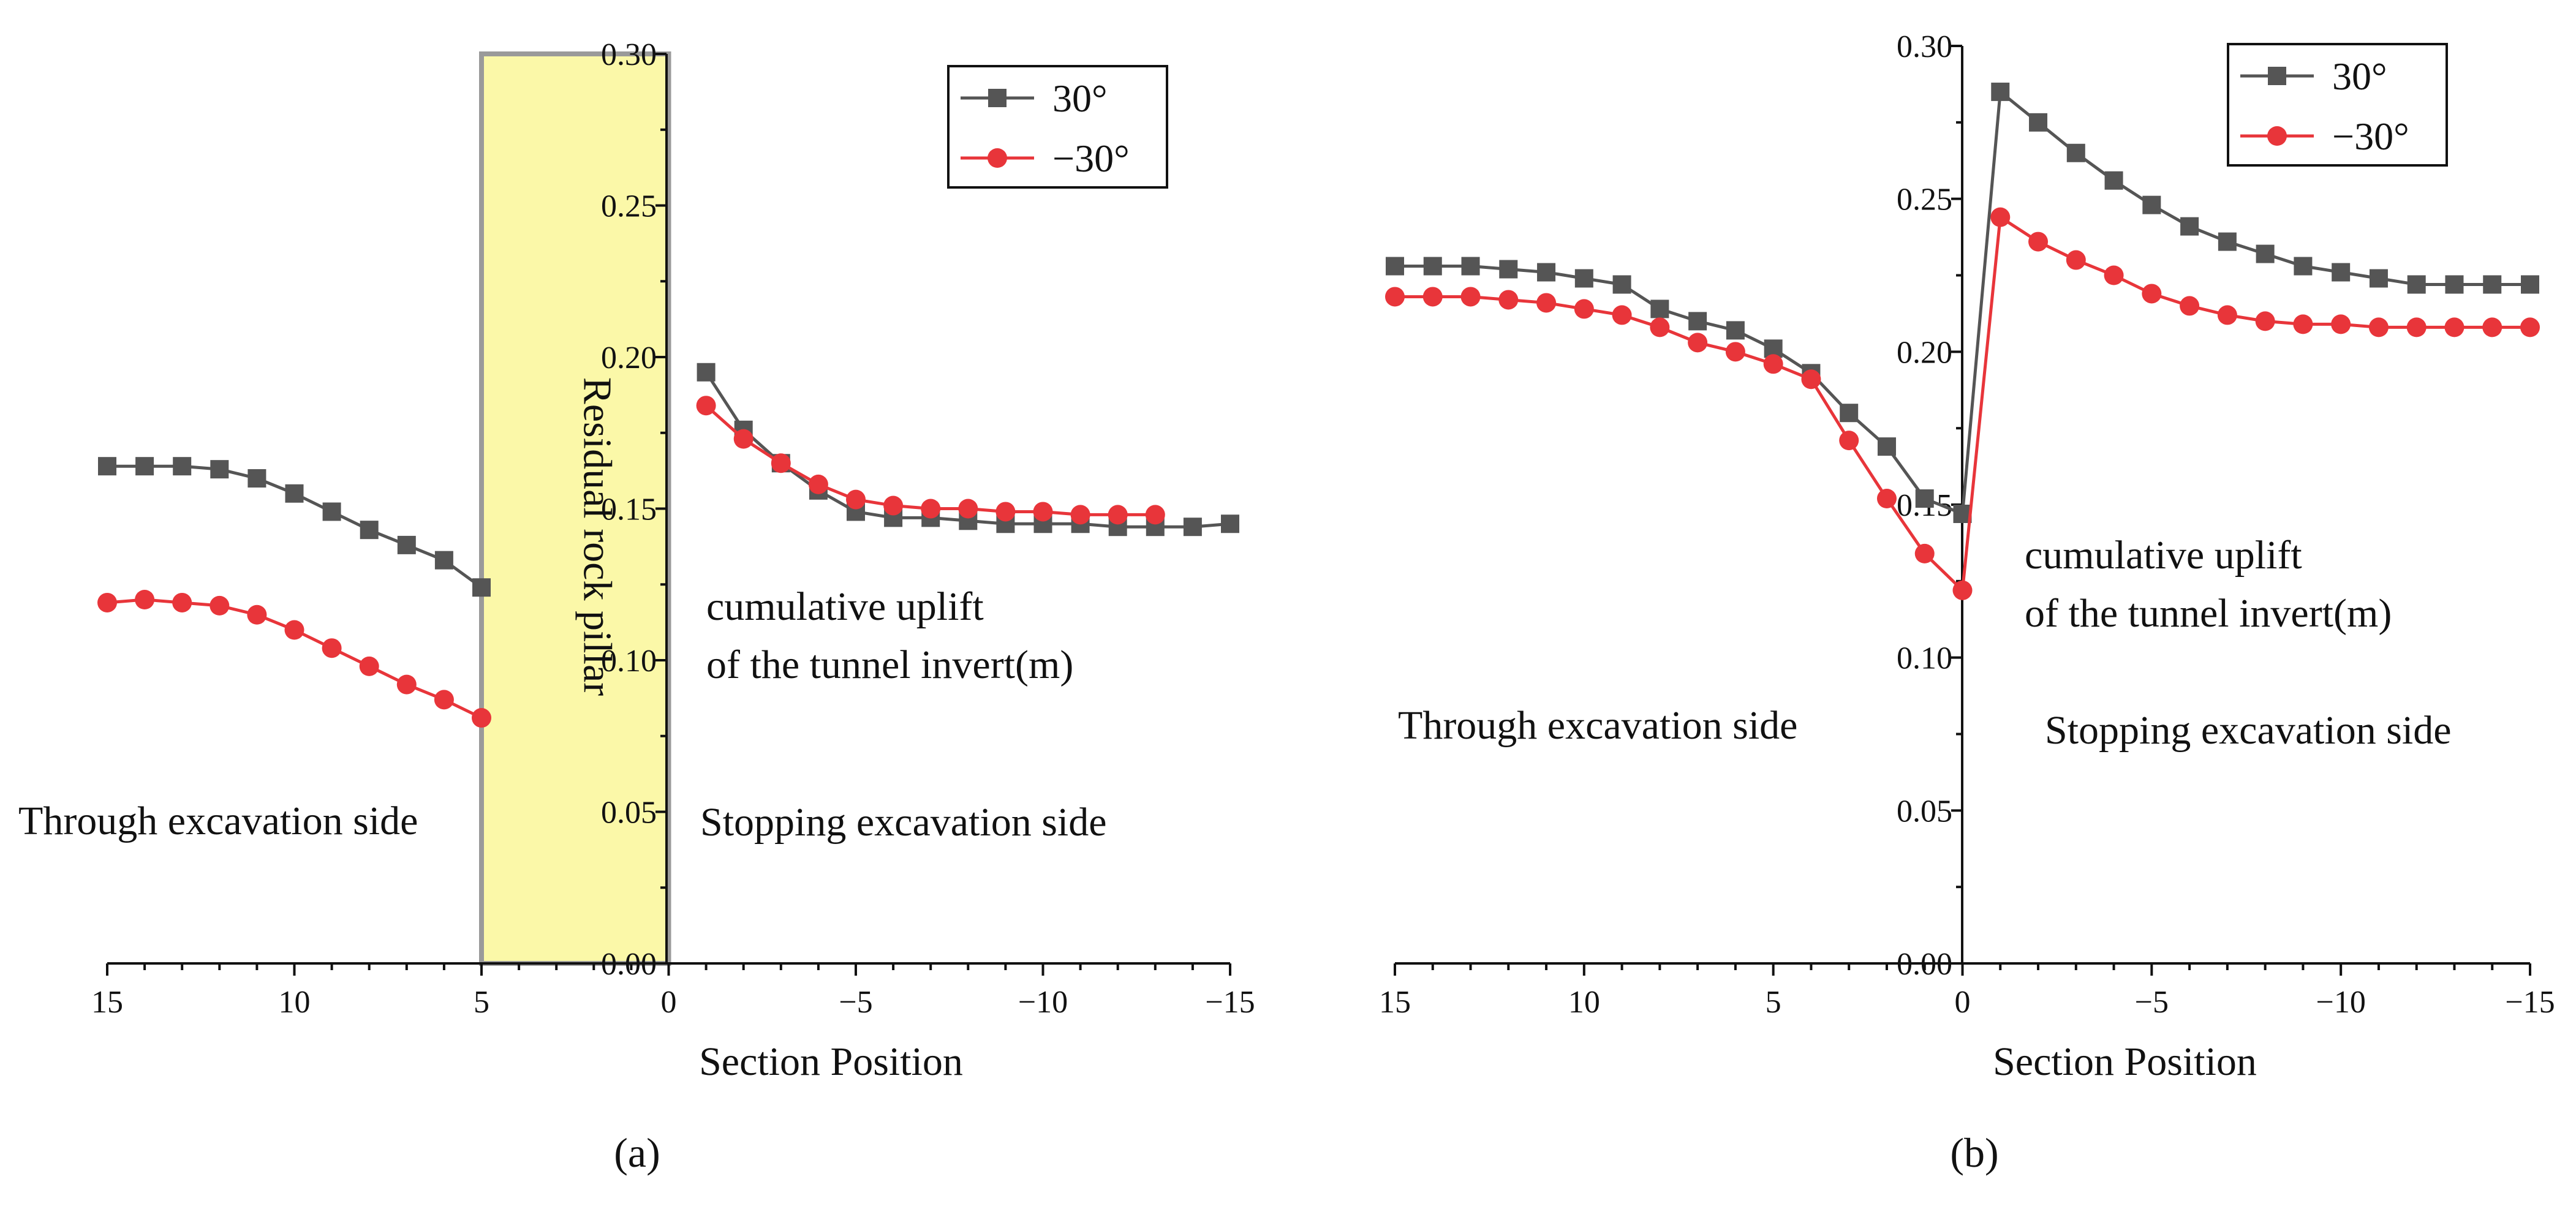 The height and width of the screenshot is (1228, 2576). I want to click on x-tick-label: −15, so click(2530, 1002).